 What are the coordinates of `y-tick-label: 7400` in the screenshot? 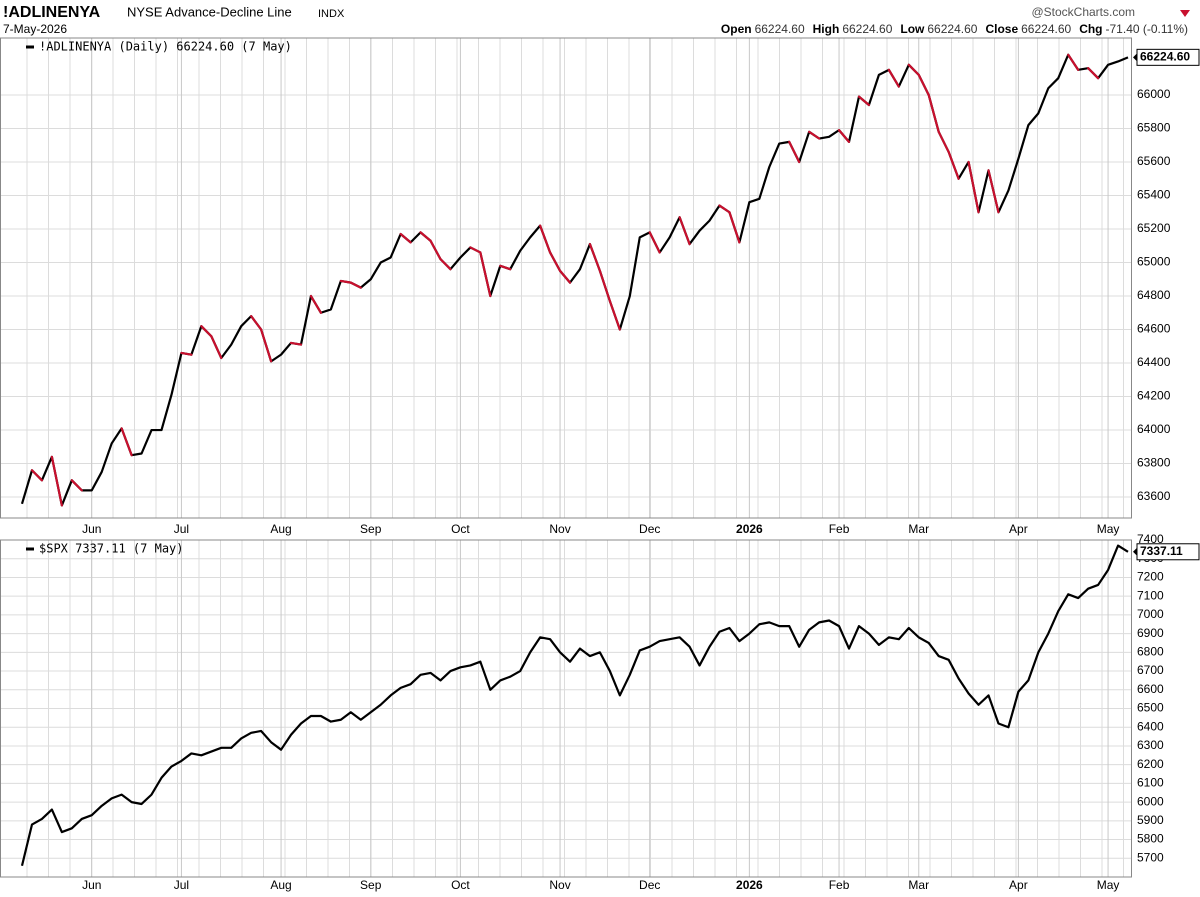 It's located at (1150, 539).